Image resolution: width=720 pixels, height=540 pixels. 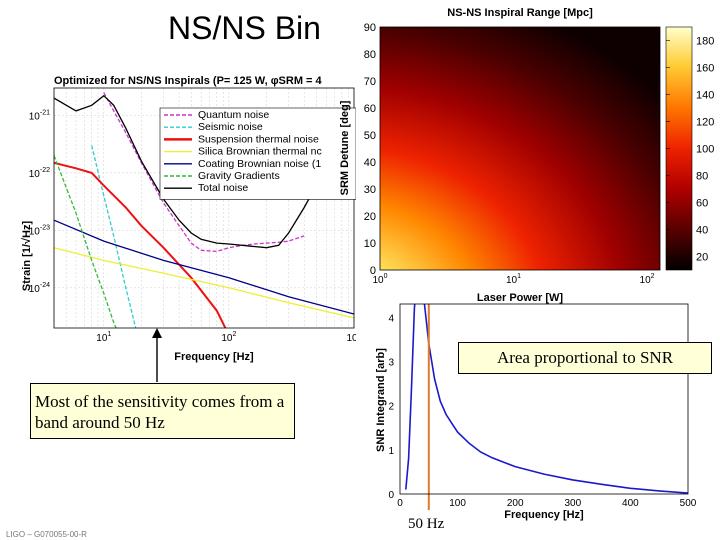 What do you see at coordinates (46, 534) in the screenshot?
I see `footer-id: LIGO – G070055-00-R` at bounding box center [46, 534].